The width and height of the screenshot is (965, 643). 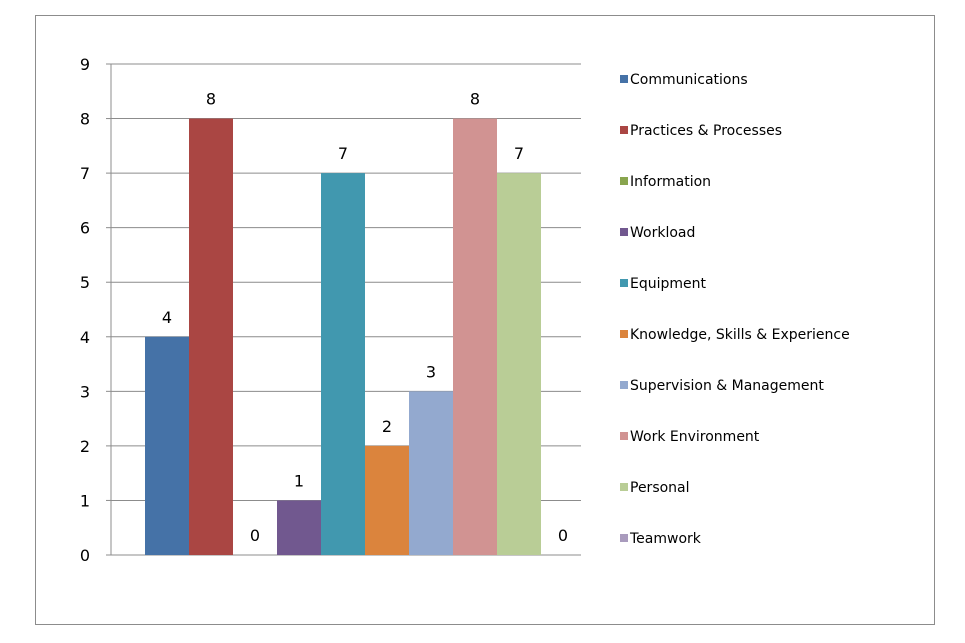 I want to click on legend-label: Personal, so click(x=660, y=488).